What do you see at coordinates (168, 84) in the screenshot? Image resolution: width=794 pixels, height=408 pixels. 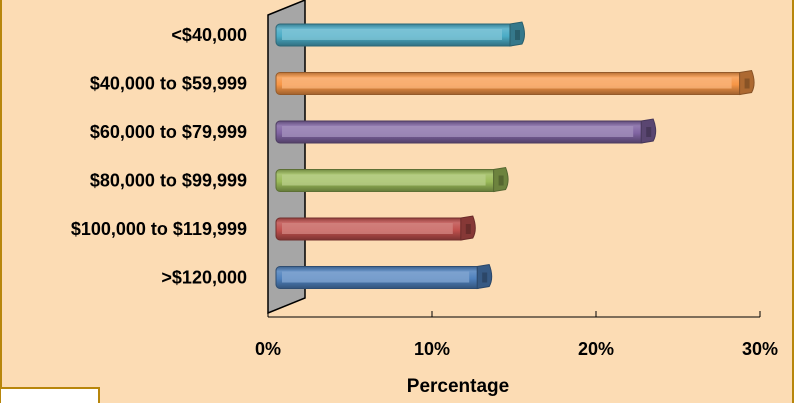 I see `y-axis-category-label: $40,000 to $59,999` at bounding box center [168, 84].